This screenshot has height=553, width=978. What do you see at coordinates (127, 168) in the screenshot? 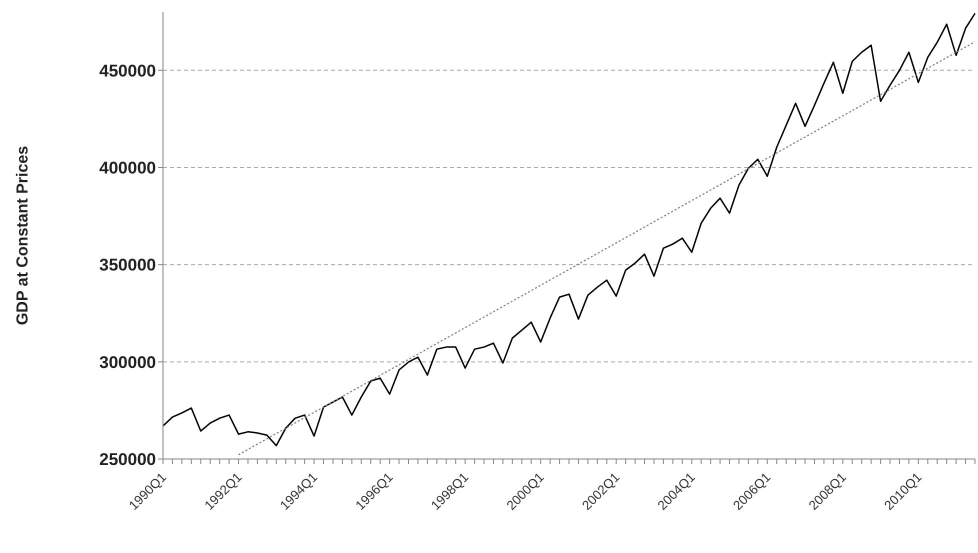
I see `y-tick-label: 400000` at bounding box center [127, 168].